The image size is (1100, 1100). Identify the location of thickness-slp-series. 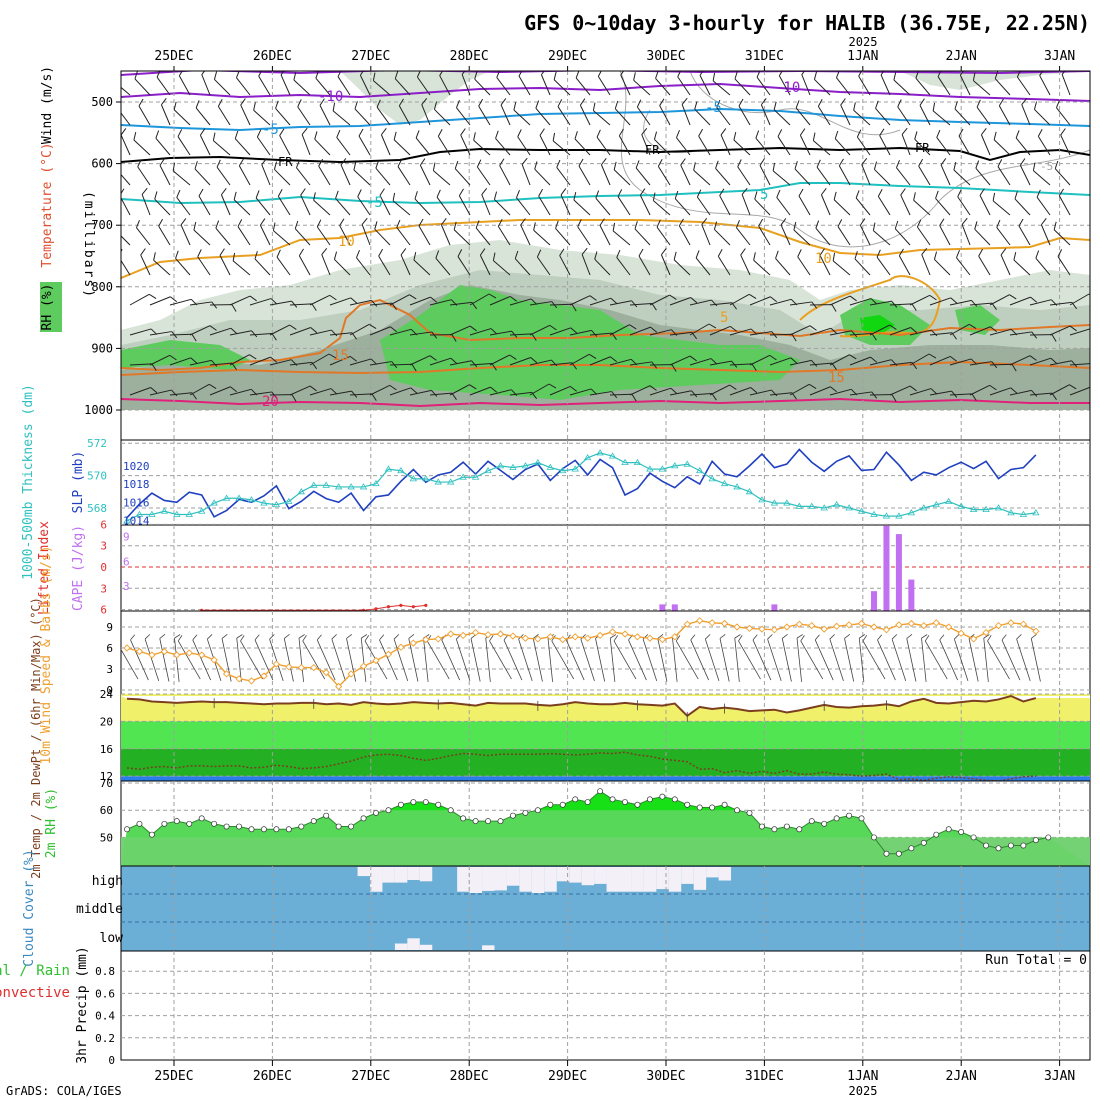
(581, 486).